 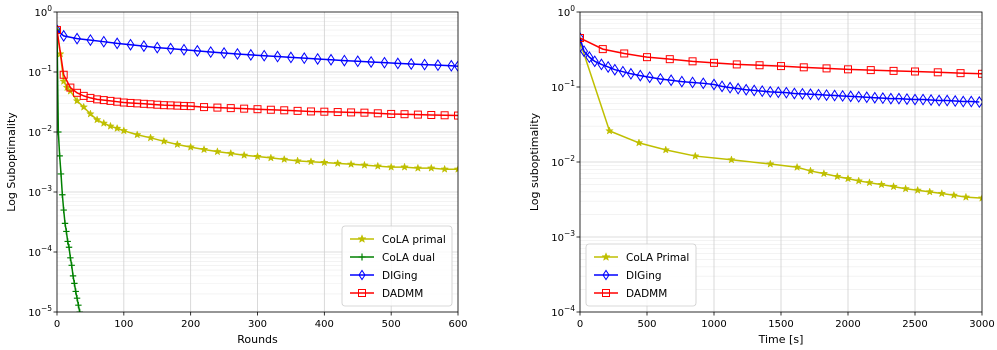 I want to click on left-chart-legend-box, so click(x=397, y=266).